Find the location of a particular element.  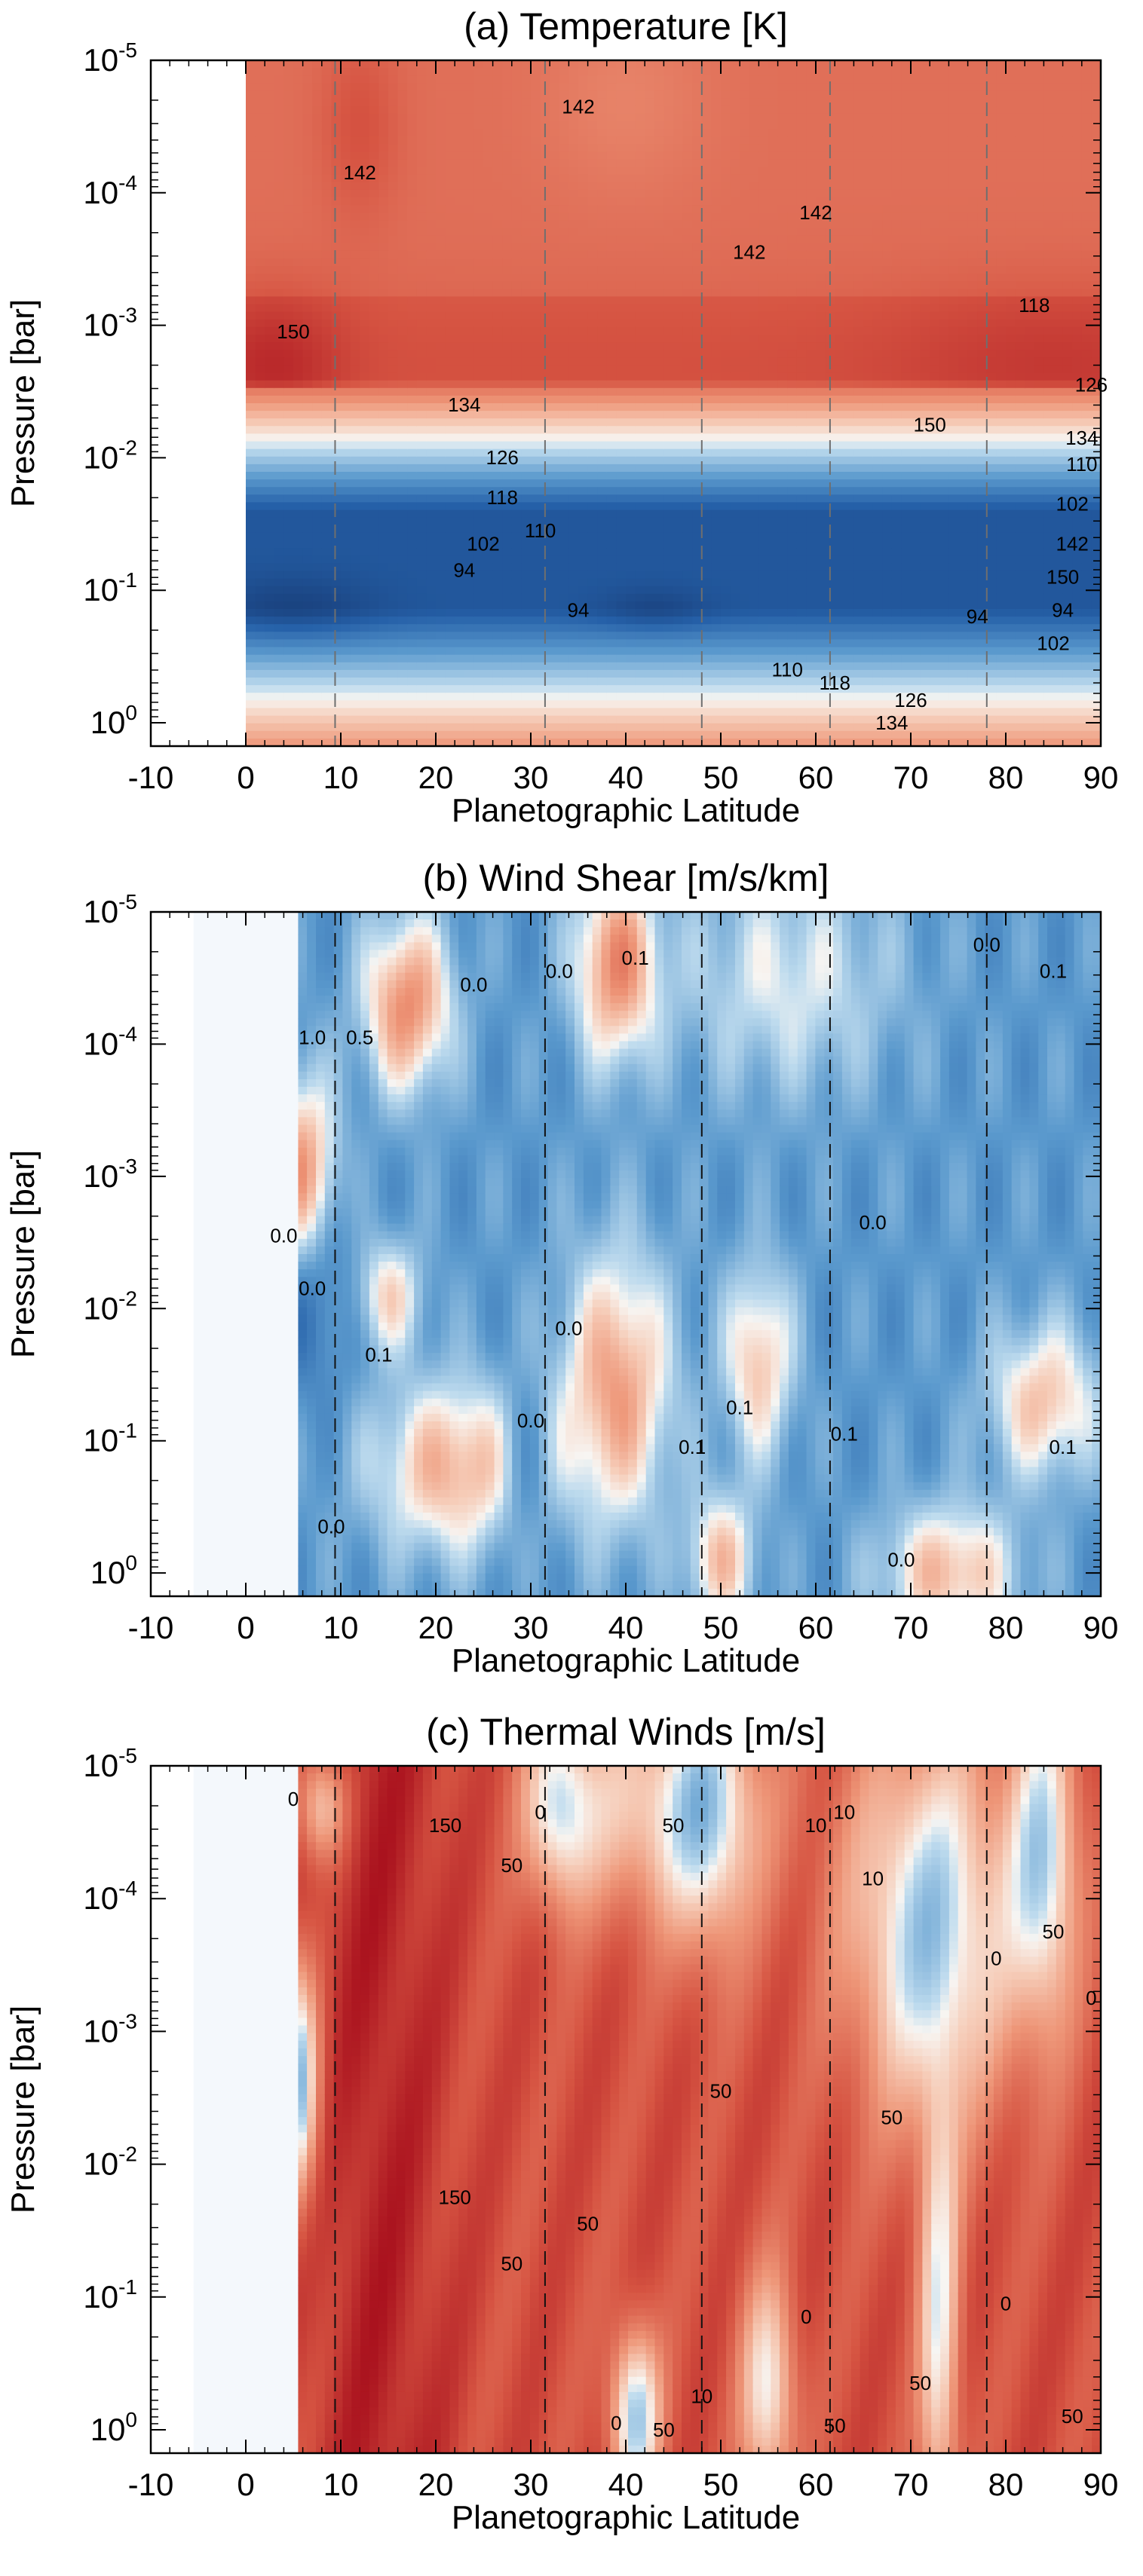

chart-title: (c) Thermal Winds [m/s] is located at coordinates (626, 1732).